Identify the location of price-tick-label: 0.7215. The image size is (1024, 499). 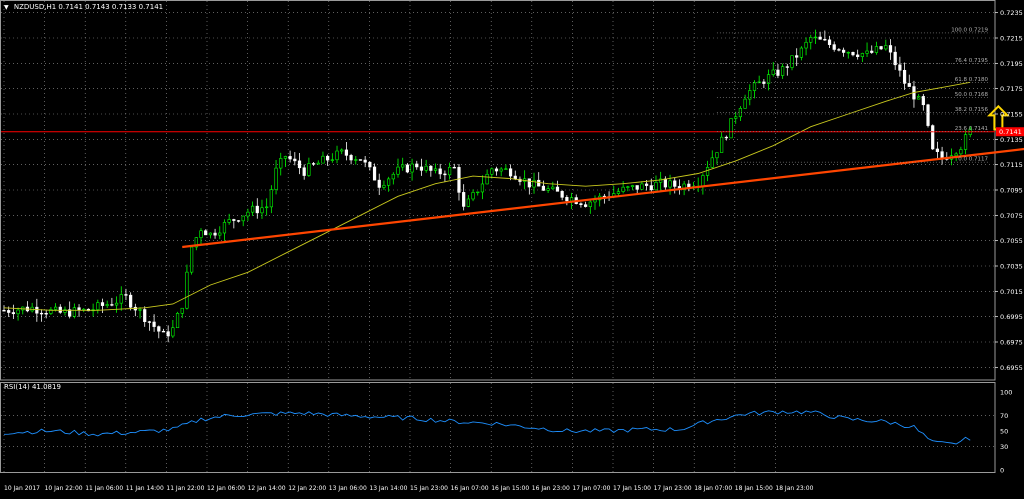
(1011, 39).